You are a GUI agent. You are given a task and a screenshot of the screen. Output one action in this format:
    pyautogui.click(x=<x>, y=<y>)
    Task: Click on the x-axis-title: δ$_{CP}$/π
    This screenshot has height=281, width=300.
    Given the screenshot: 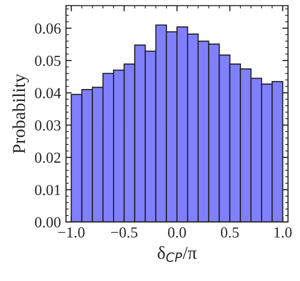 What is the action you would take?
    pyautogui.click(x=177, y=254)
    